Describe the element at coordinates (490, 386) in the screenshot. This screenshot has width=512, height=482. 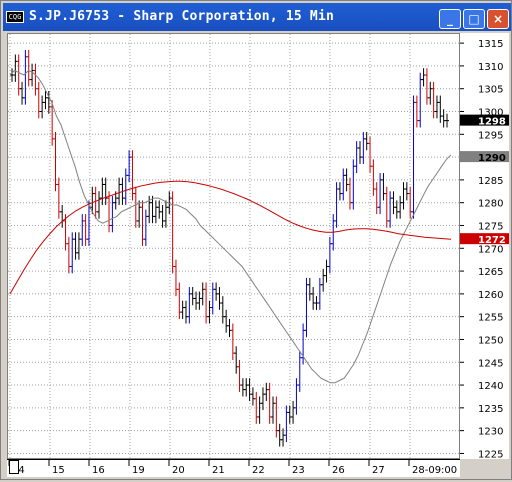
I see `price-axis-label: 1240` at that location.